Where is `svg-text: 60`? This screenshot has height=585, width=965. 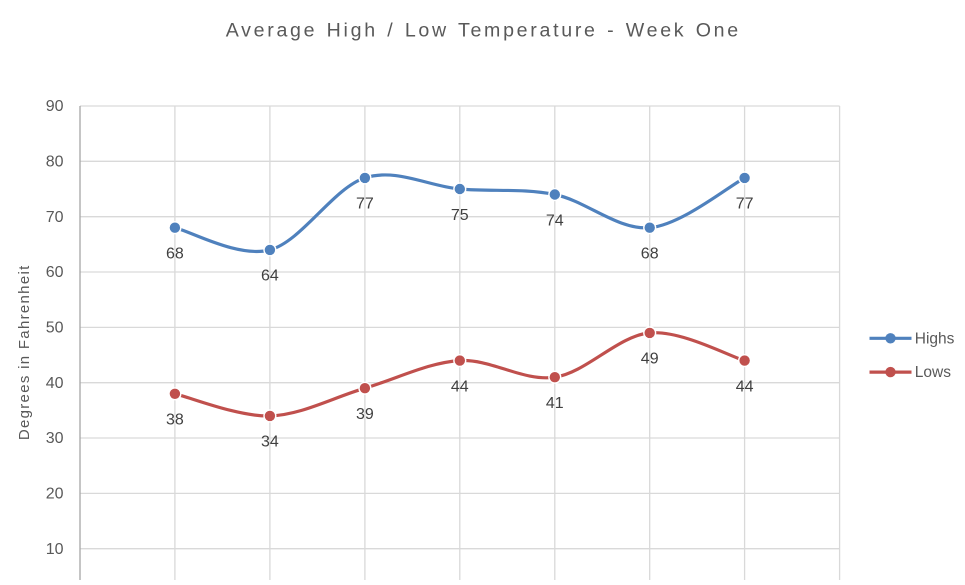 svg-text: 60 is located at coordinates (55, 272).